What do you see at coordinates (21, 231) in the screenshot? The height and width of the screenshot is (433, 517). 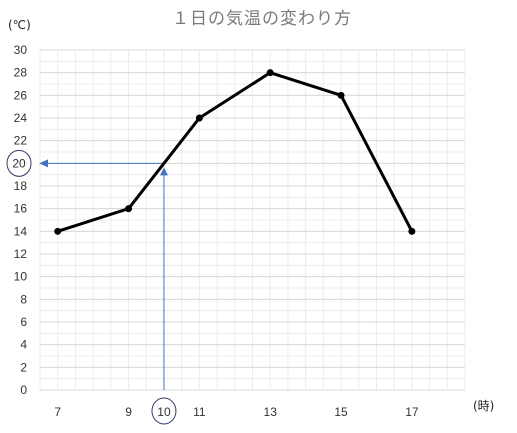 I see `y-tick-label-14: 14` at bounding box center [21, 231].